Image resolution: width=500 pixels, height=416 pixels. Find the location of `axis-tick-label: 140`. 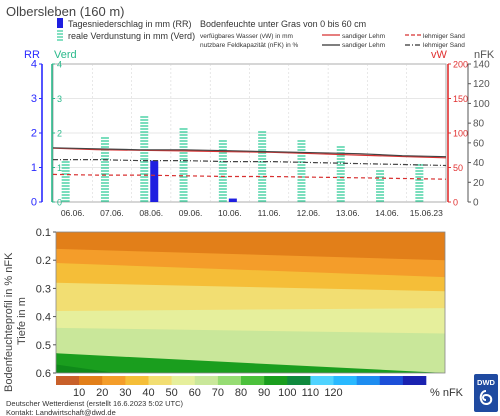

axis-tick-label: 140 is located at coordinates (481, 65).